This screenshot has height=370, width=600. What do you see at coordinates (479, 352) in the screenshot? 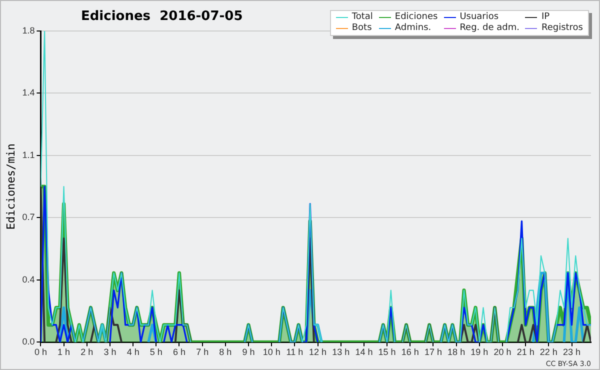
I see `x-tick-label: 19 h` at bounding box center [479, 352].